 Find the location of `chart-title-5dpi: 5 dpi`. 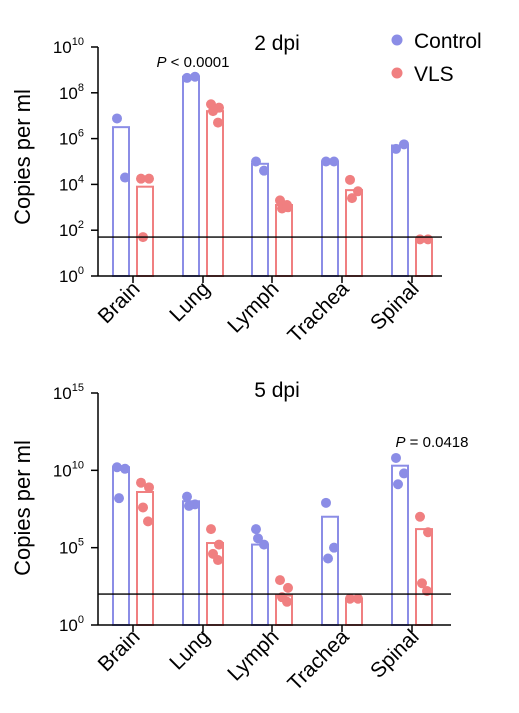

chart-title-5dpi: 5 dpi is located at coordinates (277, 390).